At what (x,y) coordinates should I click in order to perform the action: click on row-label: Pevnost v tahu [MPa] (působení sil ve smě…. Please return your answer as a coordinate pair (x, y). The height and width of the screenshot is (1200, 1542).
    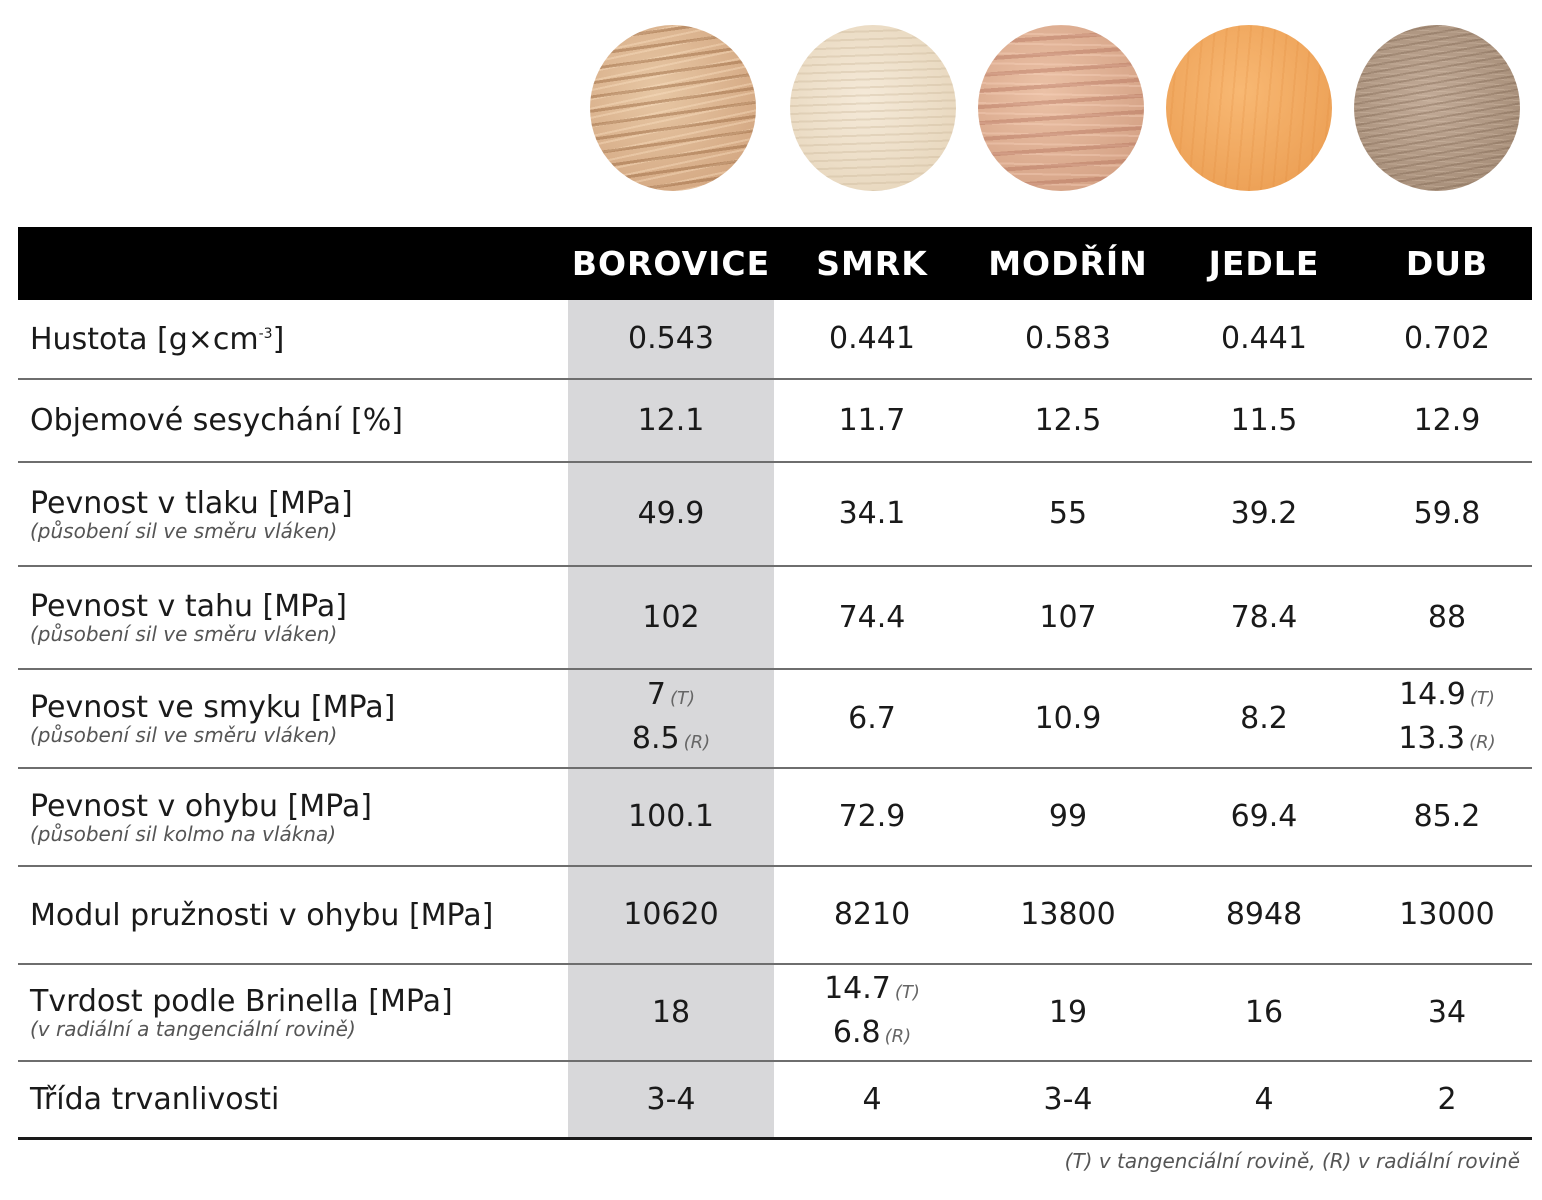
    Looking at the image, I should click on (188, 617).